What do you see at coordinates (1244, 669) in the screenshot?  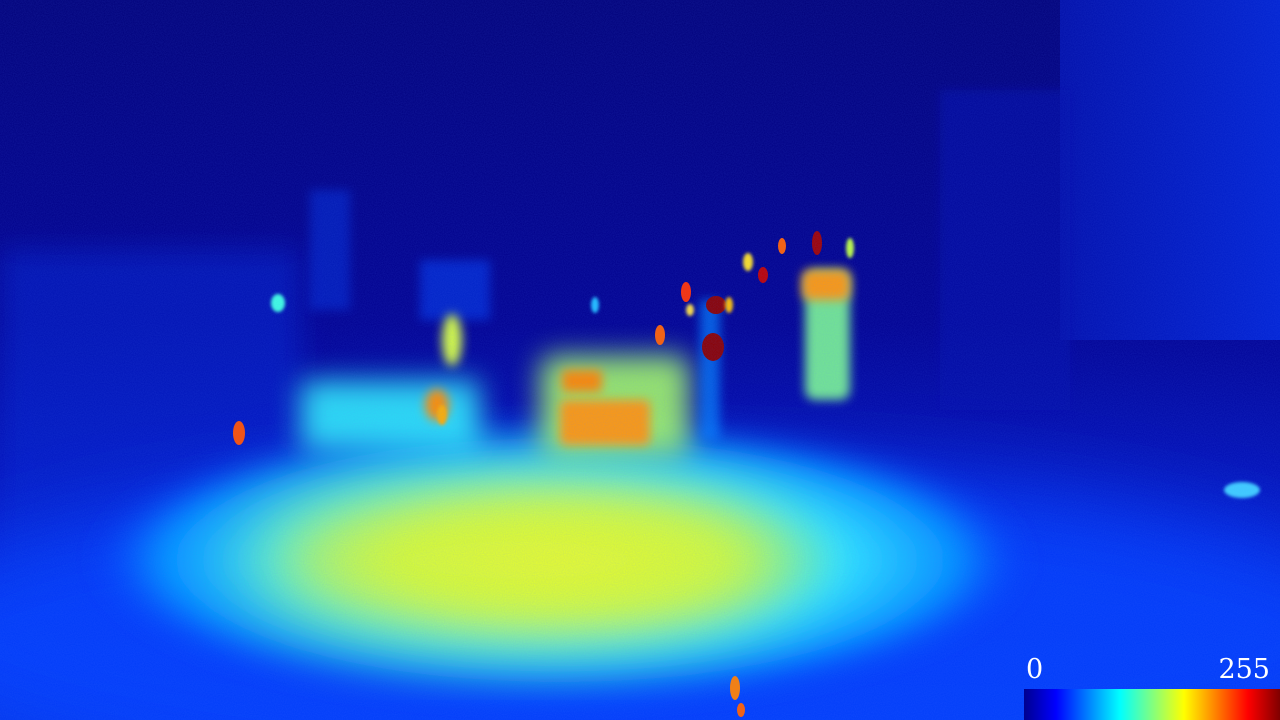 I see `colorbar-max-label: 255` at bounding box center [1244, 669].